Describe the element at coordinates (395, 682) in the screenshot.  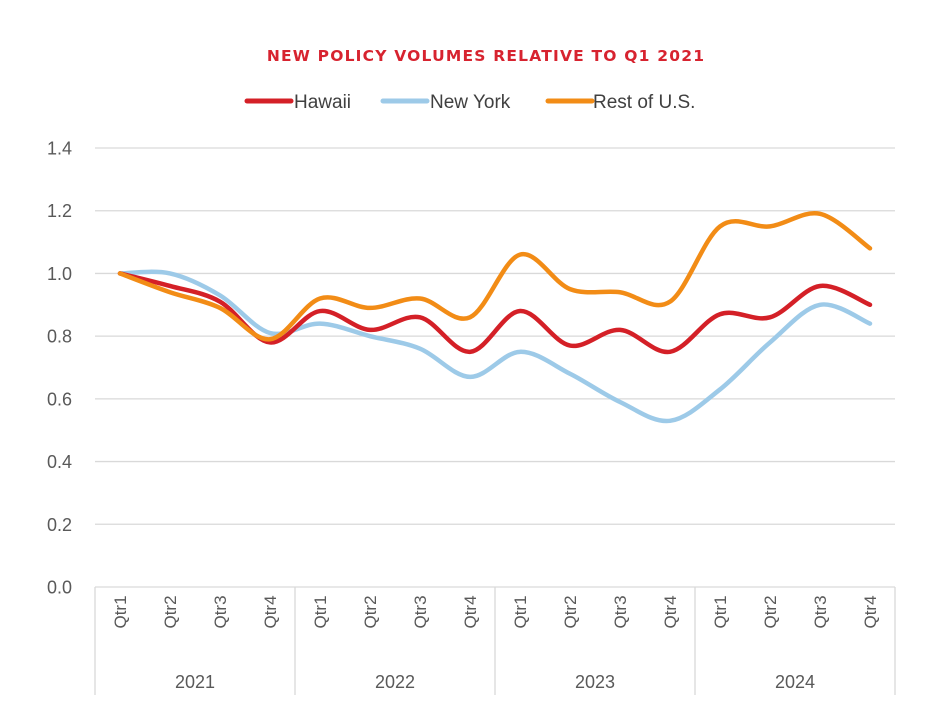
I see `x-group-label: 2022` at that location.